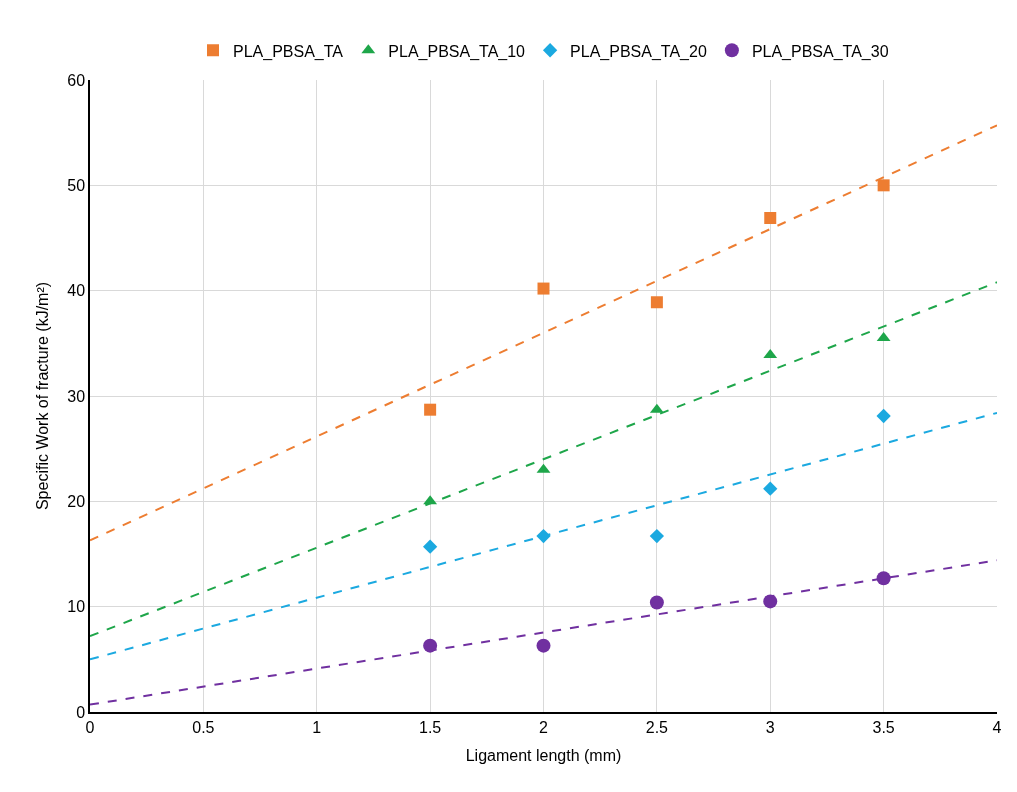  What do you see at coordinates (76, 501) in the screenshot?
I see `y-tick-label: 20` at bounding box center [76, 501].